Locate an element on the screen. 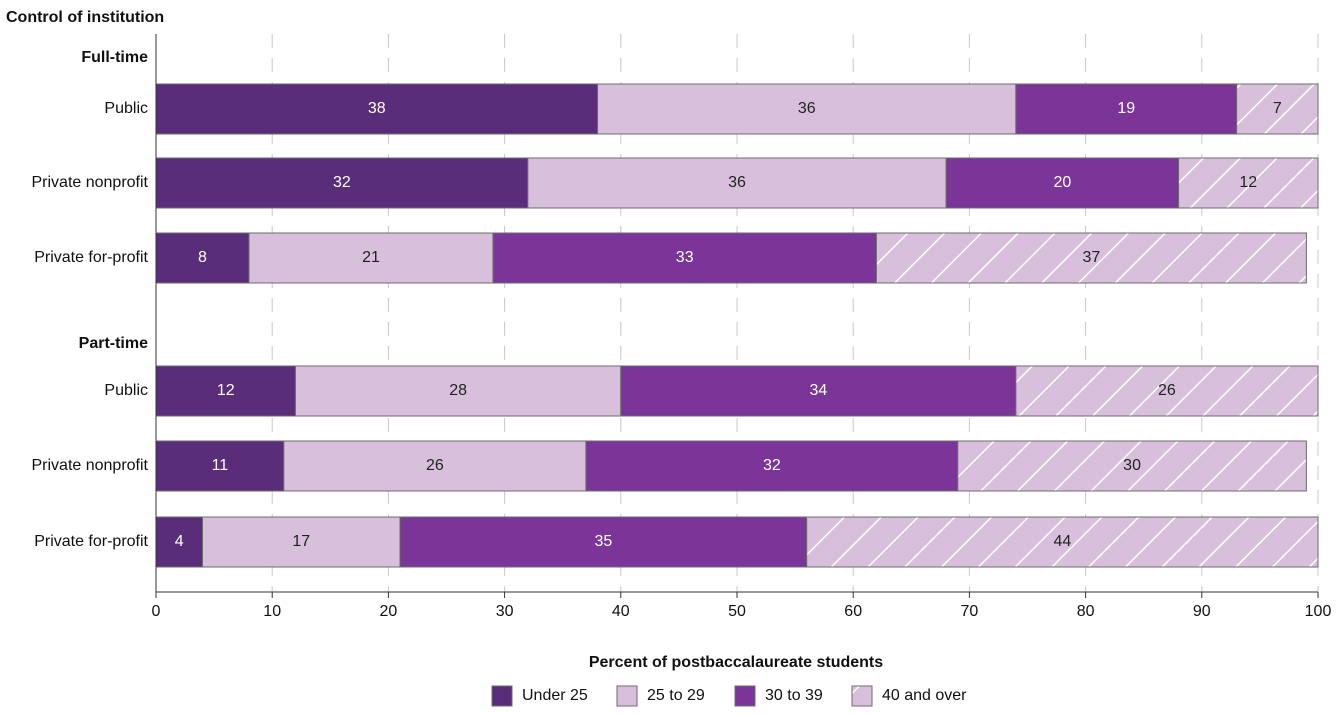  x-tick-label: 80 is located at coordinates (1086, 611).